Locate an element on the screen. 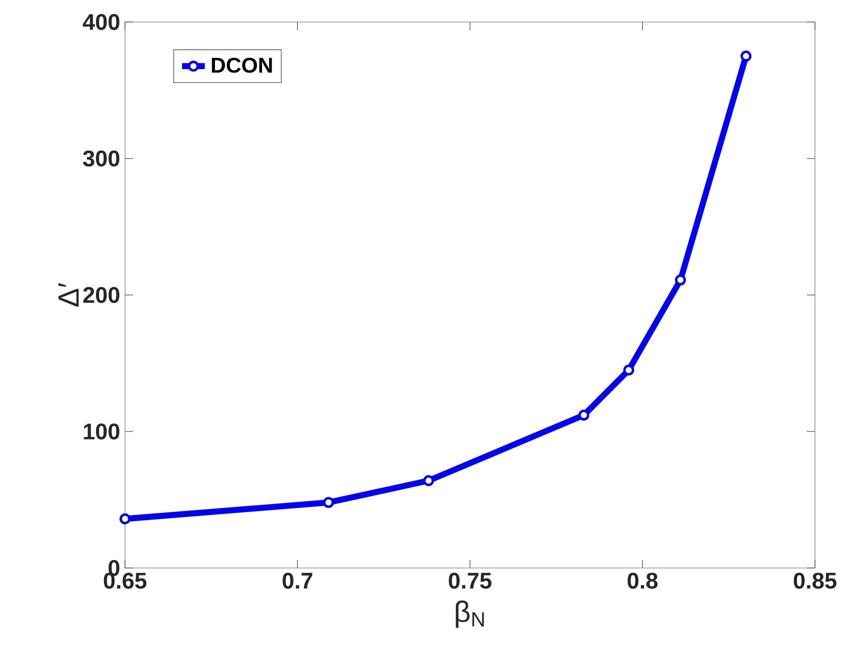  x-tick-label: 0.75 is located at coordinates (470, 580).